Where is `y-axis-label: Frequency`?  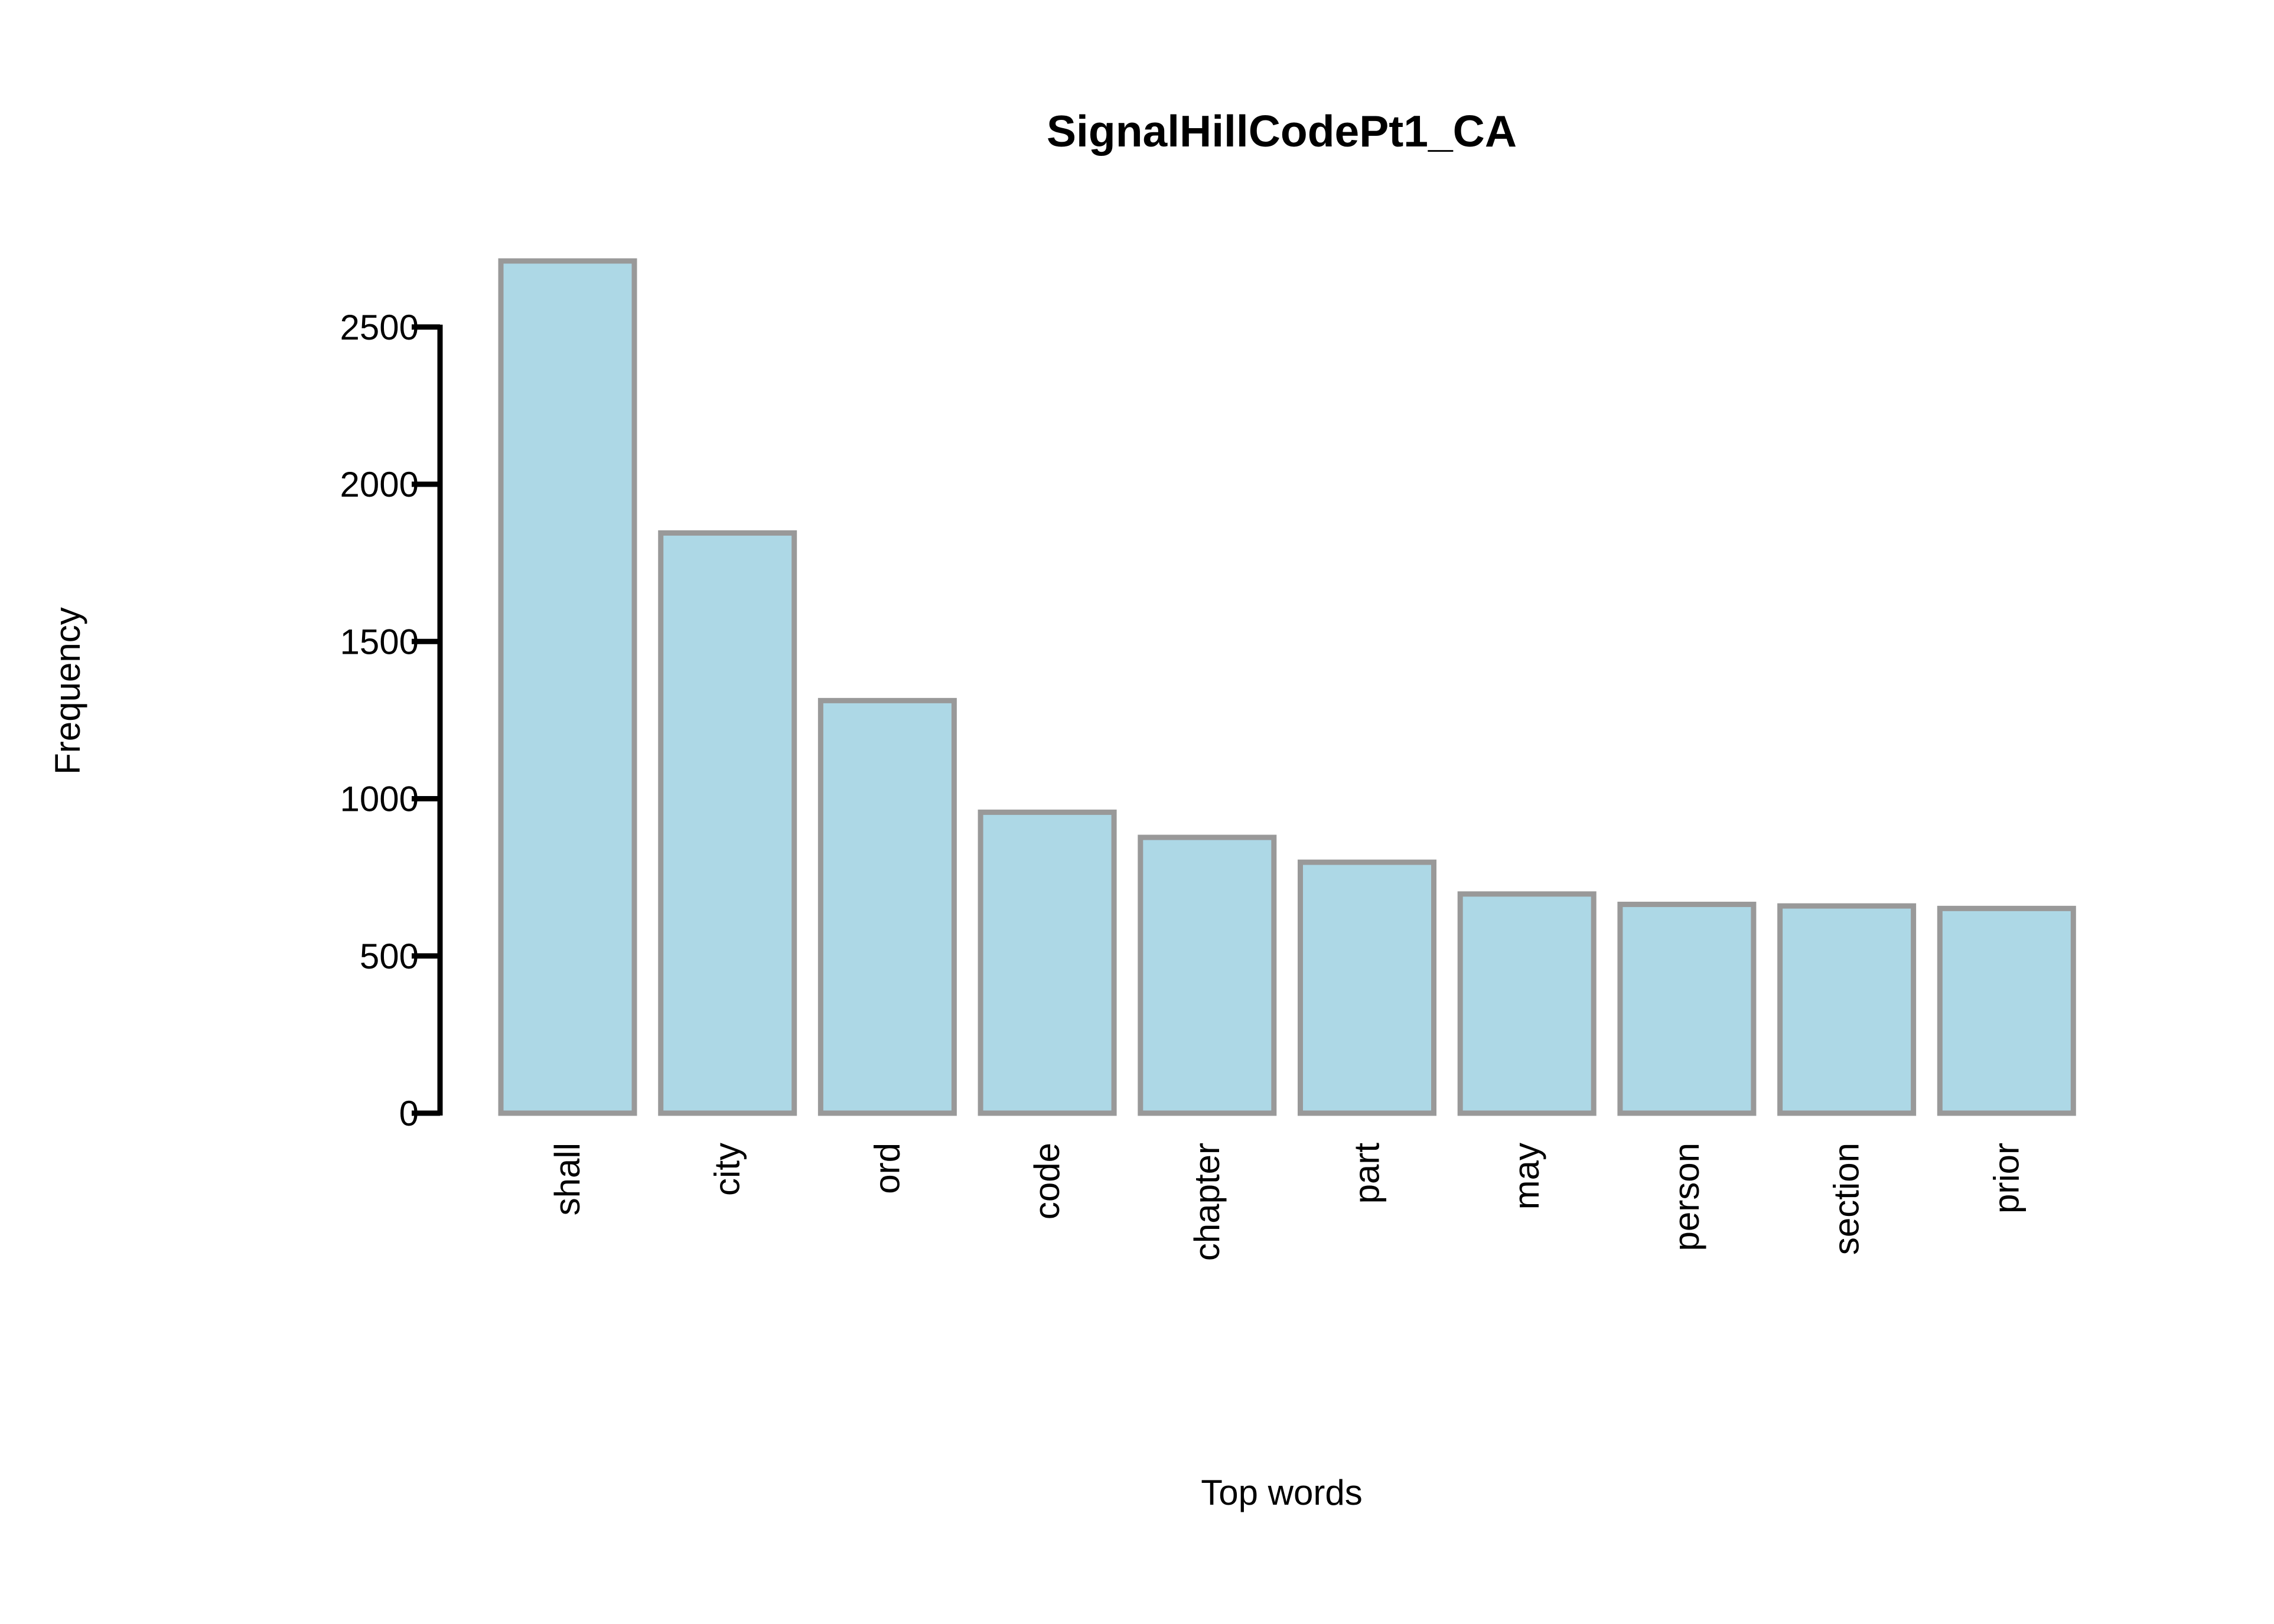
y-axis-label: Frequency is located at coordinates (67, 690).